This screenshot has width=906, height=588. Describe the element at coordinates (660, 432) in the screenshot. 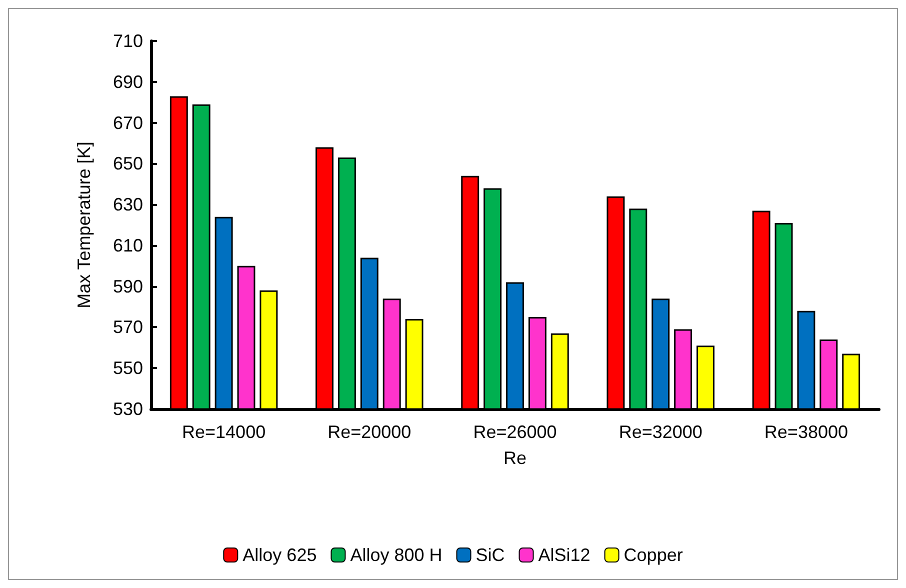

I see `x-tick-label: Re=32000` at that location.